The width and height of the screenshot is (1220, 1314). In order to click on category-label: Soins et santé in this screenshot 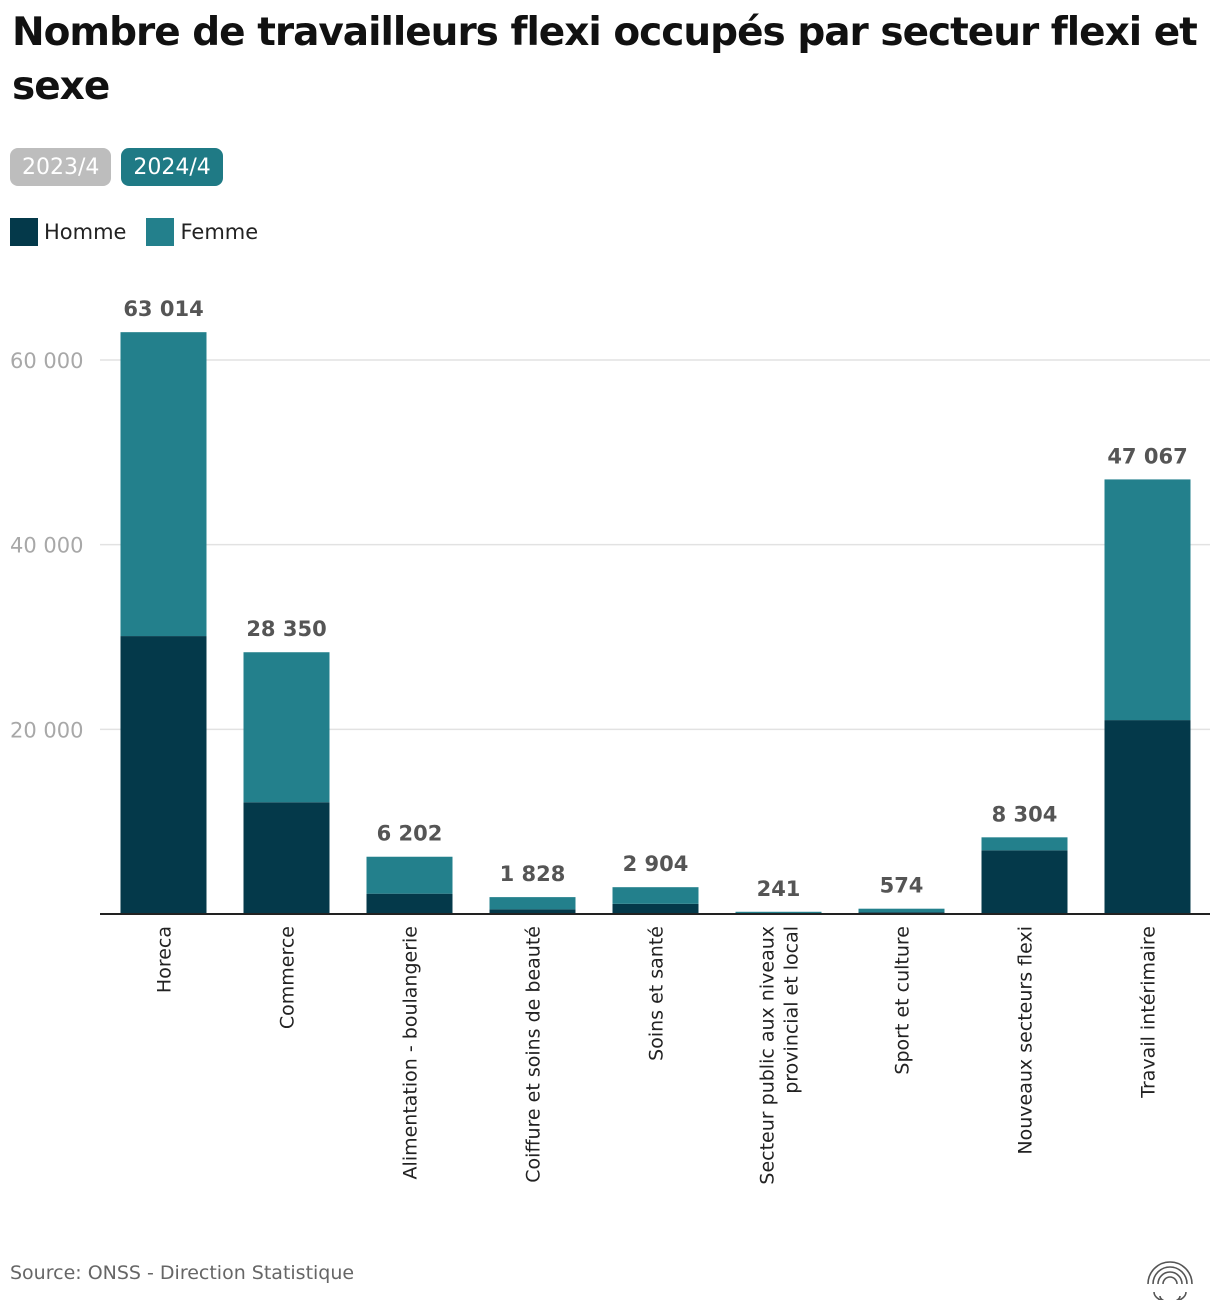, I will do `click(657, 993)`.